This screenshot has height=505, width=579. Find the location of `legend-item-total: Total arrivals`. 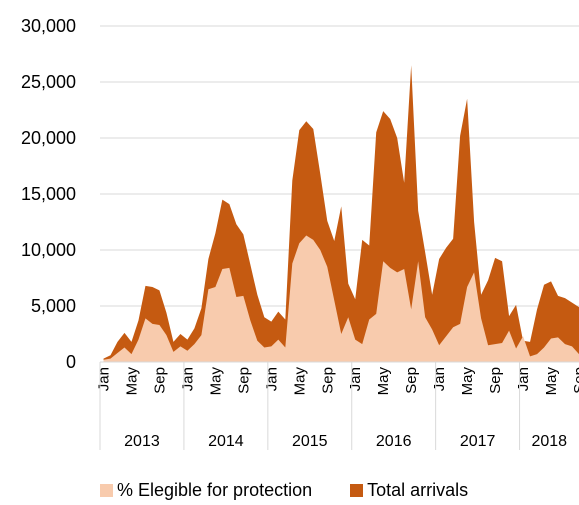

legend-item-total: Total arrivals is located at coordinates (409, 490).